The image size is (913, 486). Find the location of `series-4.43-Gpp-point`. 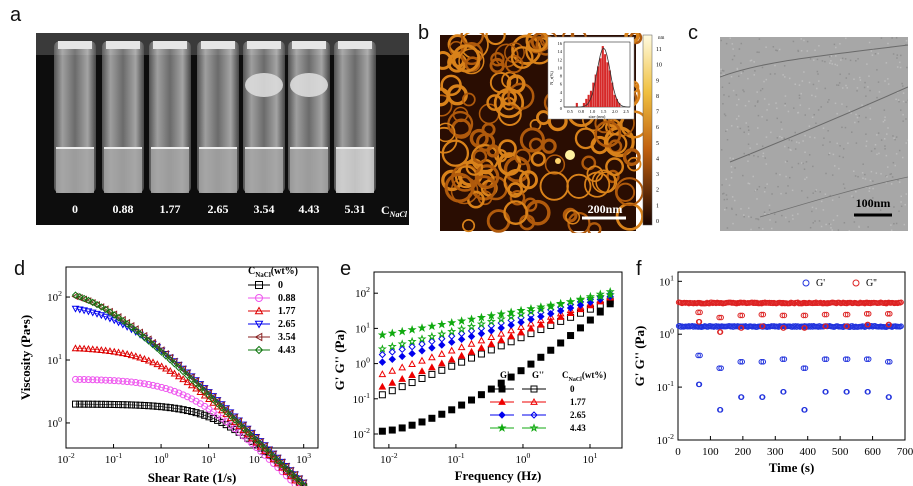

series-4.43-Gpp-point is located at coordinates (452, 331).